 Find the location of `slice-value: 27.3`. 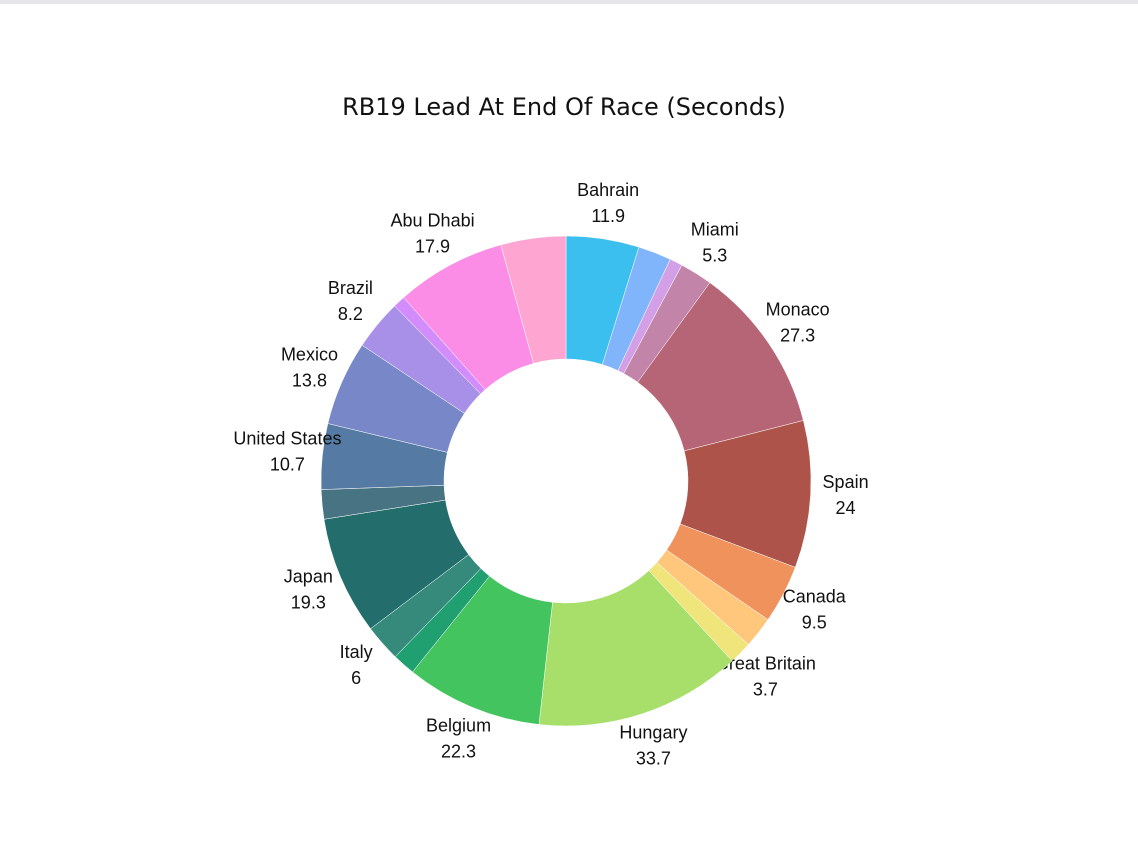

slice-value: 27.3 is located at coordinates (797, 335).